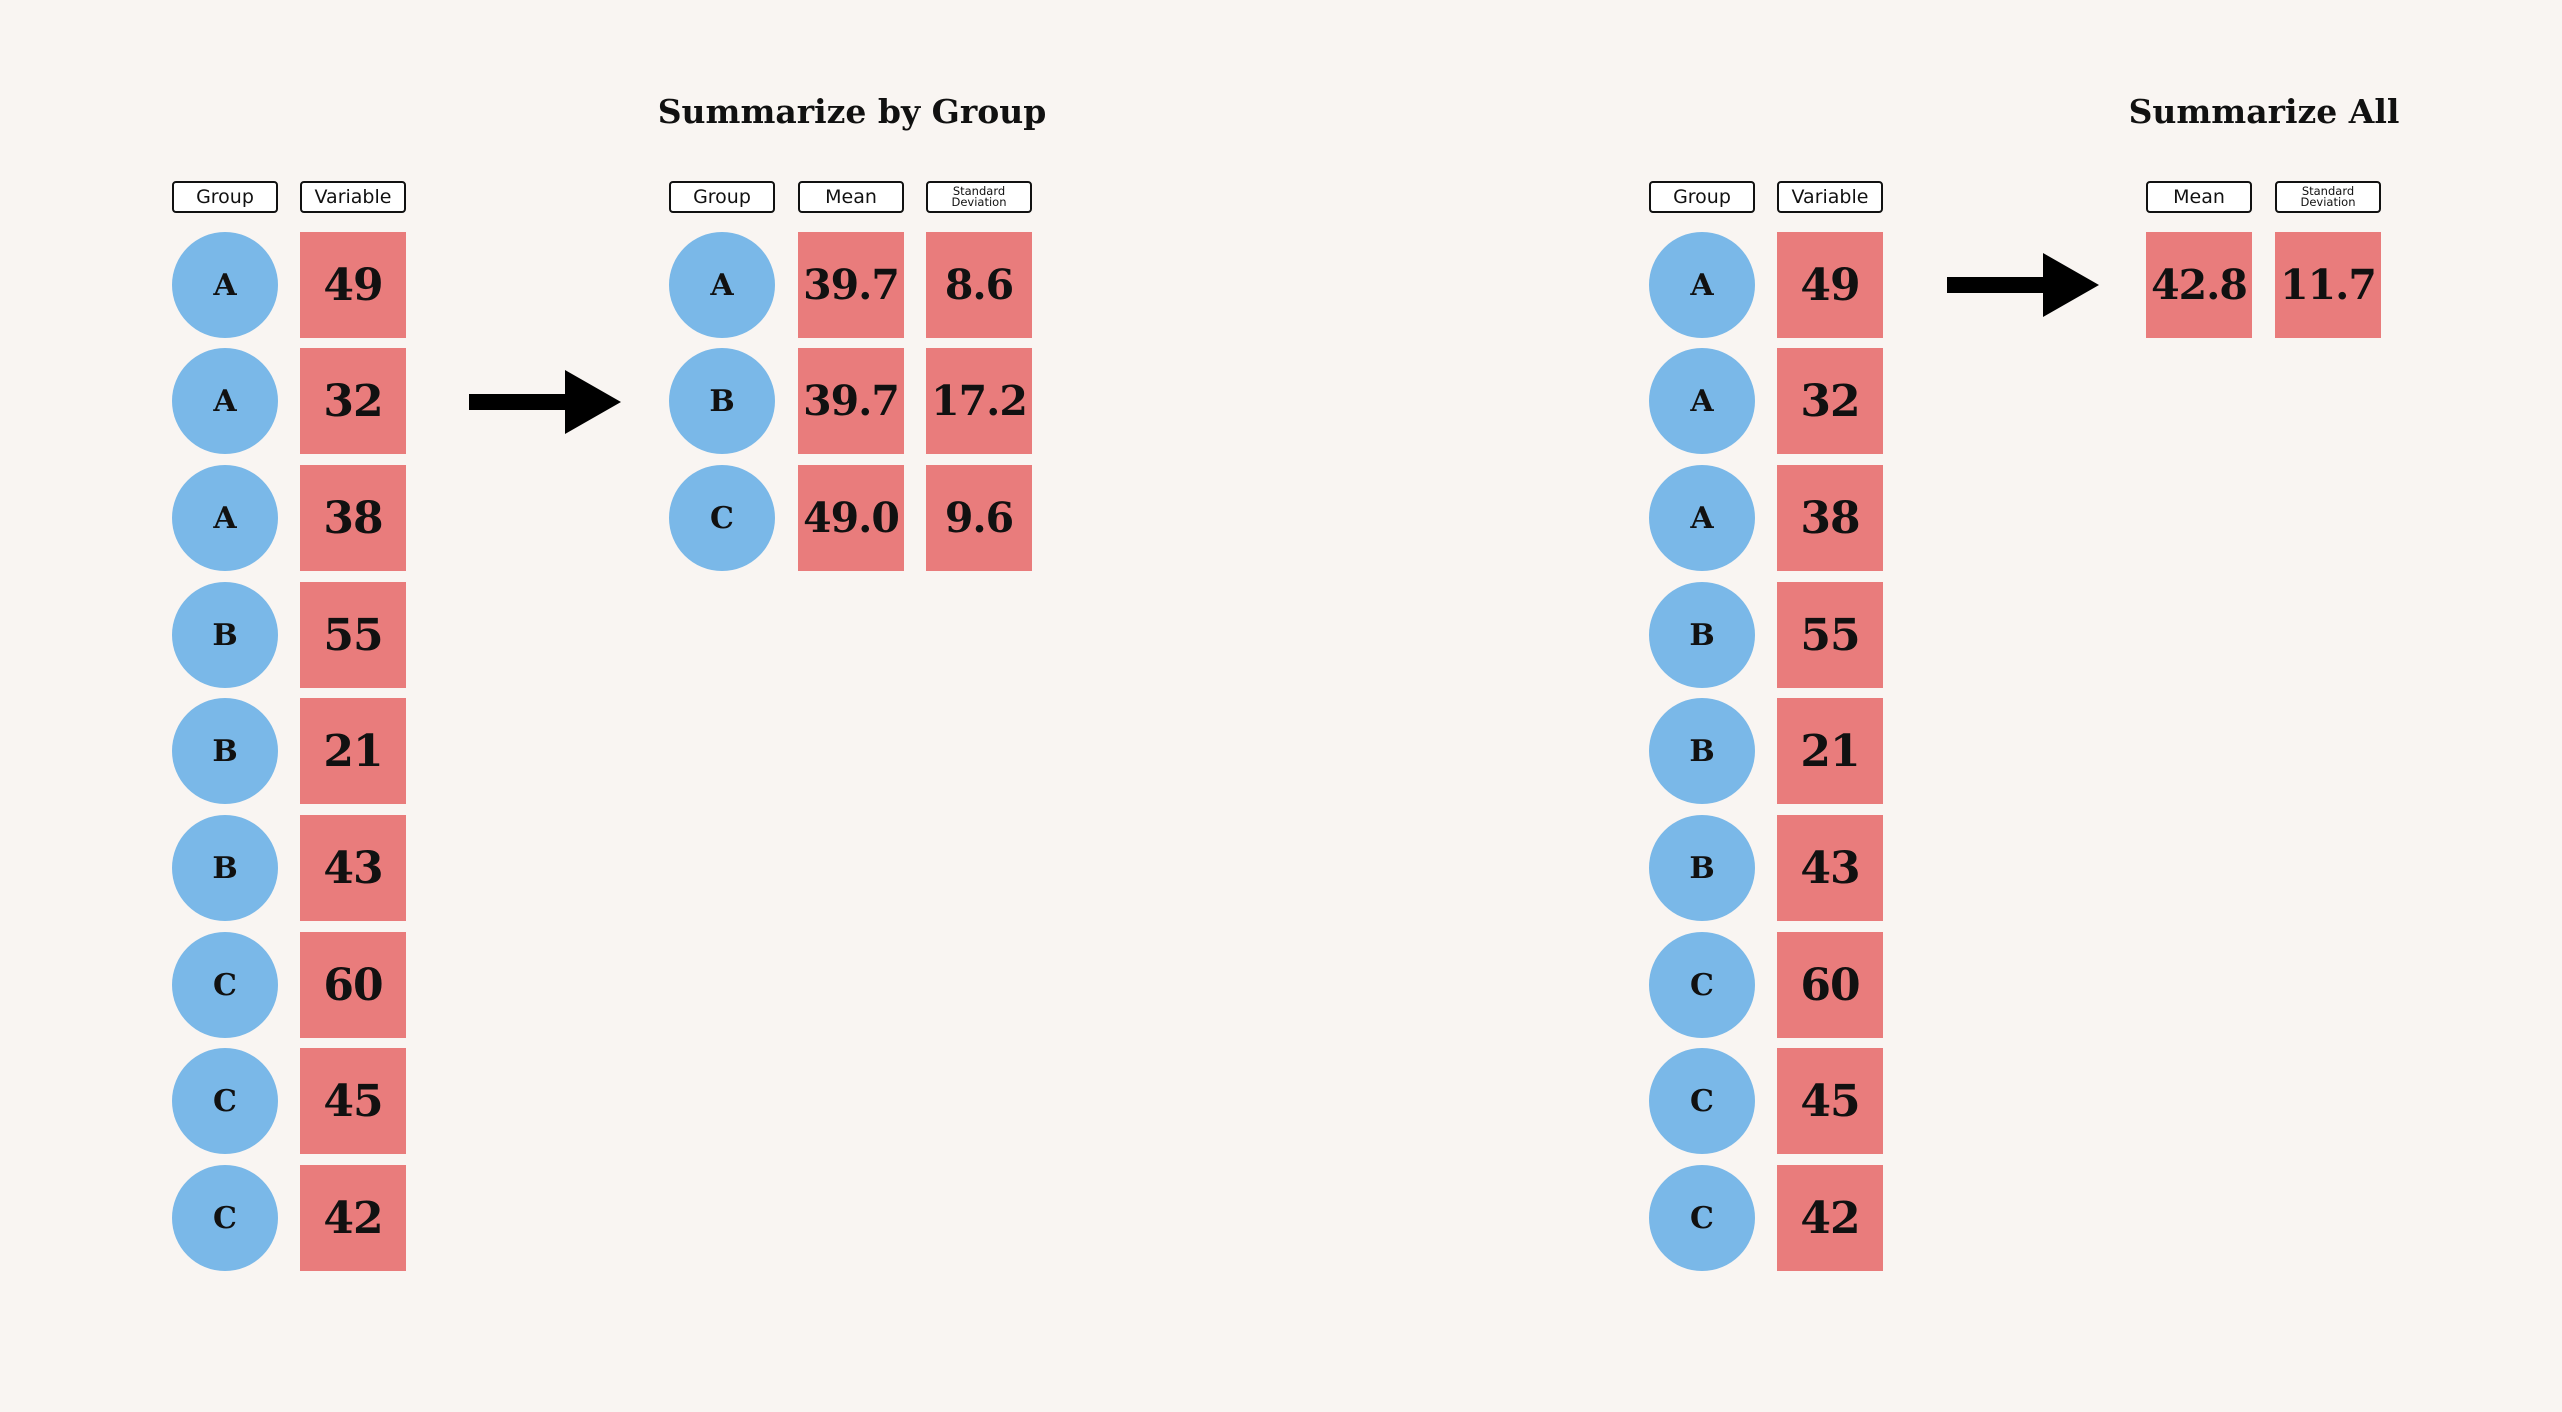 The height and width of the screenshot is (1412, 2562). What do you see at coordinates (851, 197) in the screenshot?
I see `by-group-output-mean-header: Mean` at bounding box center [851, 197].